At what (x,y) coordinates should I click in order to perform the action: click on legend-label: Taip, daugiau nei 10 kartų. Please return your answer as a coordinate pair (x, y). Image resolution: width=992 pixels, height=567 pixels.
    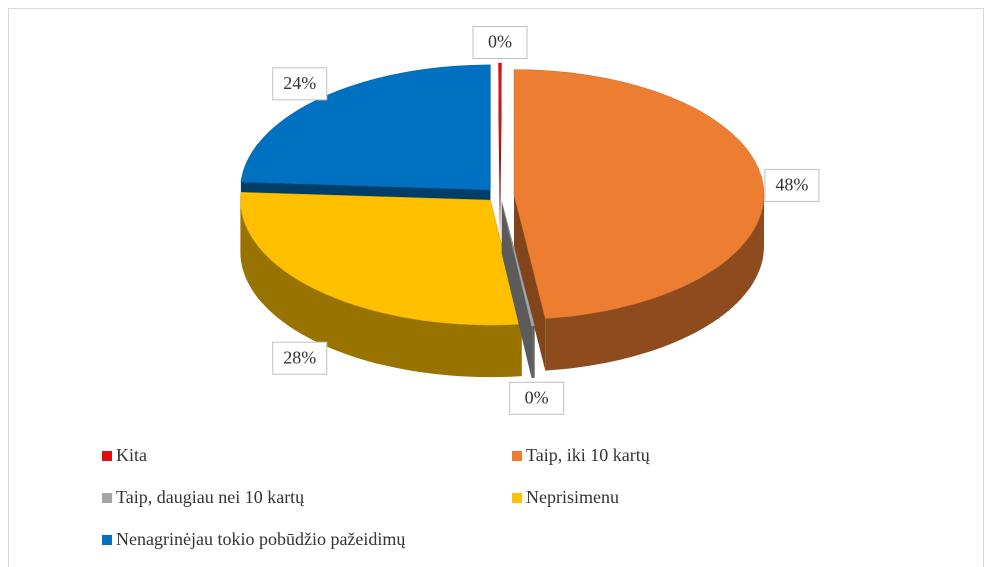
    Looking at the image, I should click on (210, 497).